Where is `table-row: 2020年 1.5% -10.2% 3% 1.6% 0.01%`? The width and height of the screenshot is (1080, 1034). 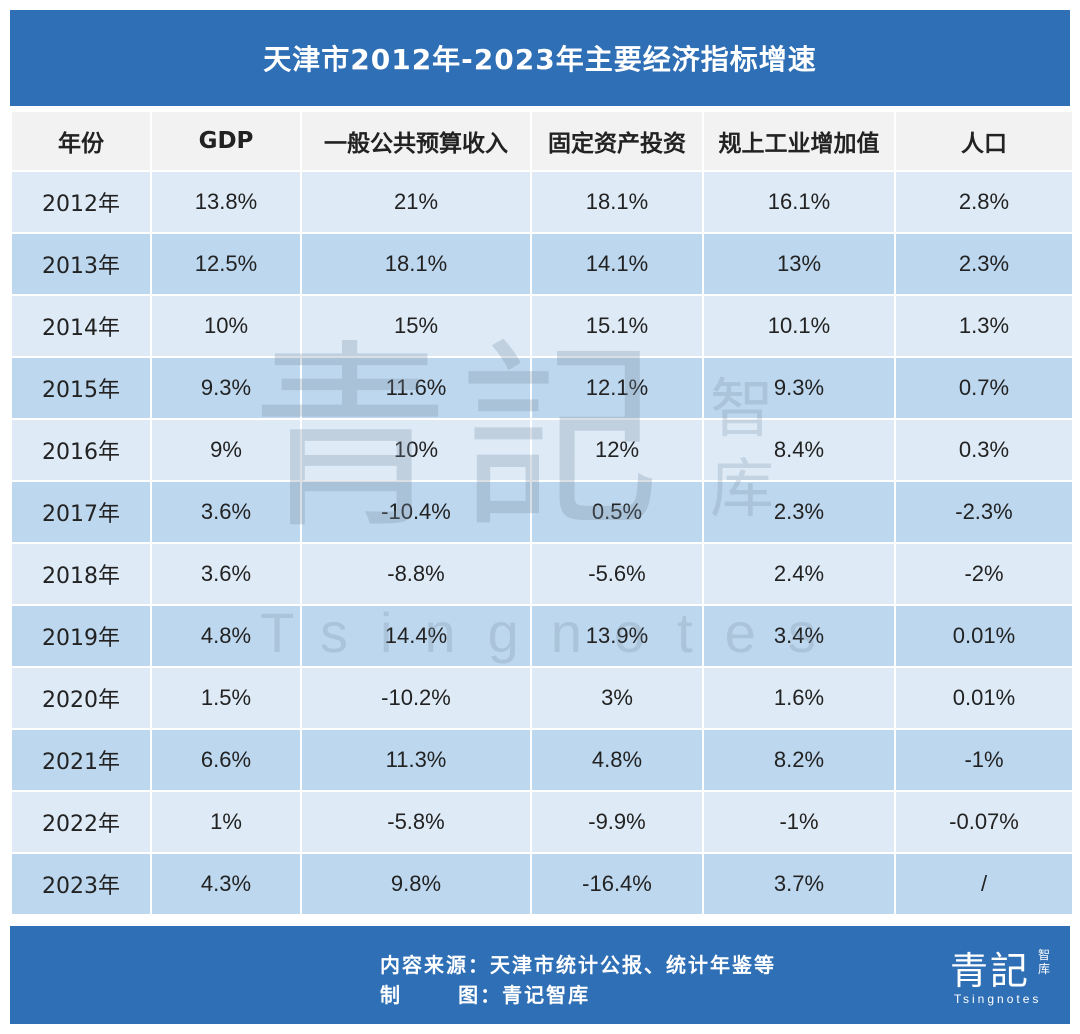
table-row: 2020年 1.5% -10.2% 3% 1.6% 0.01% is located at coordinates (542, 698).